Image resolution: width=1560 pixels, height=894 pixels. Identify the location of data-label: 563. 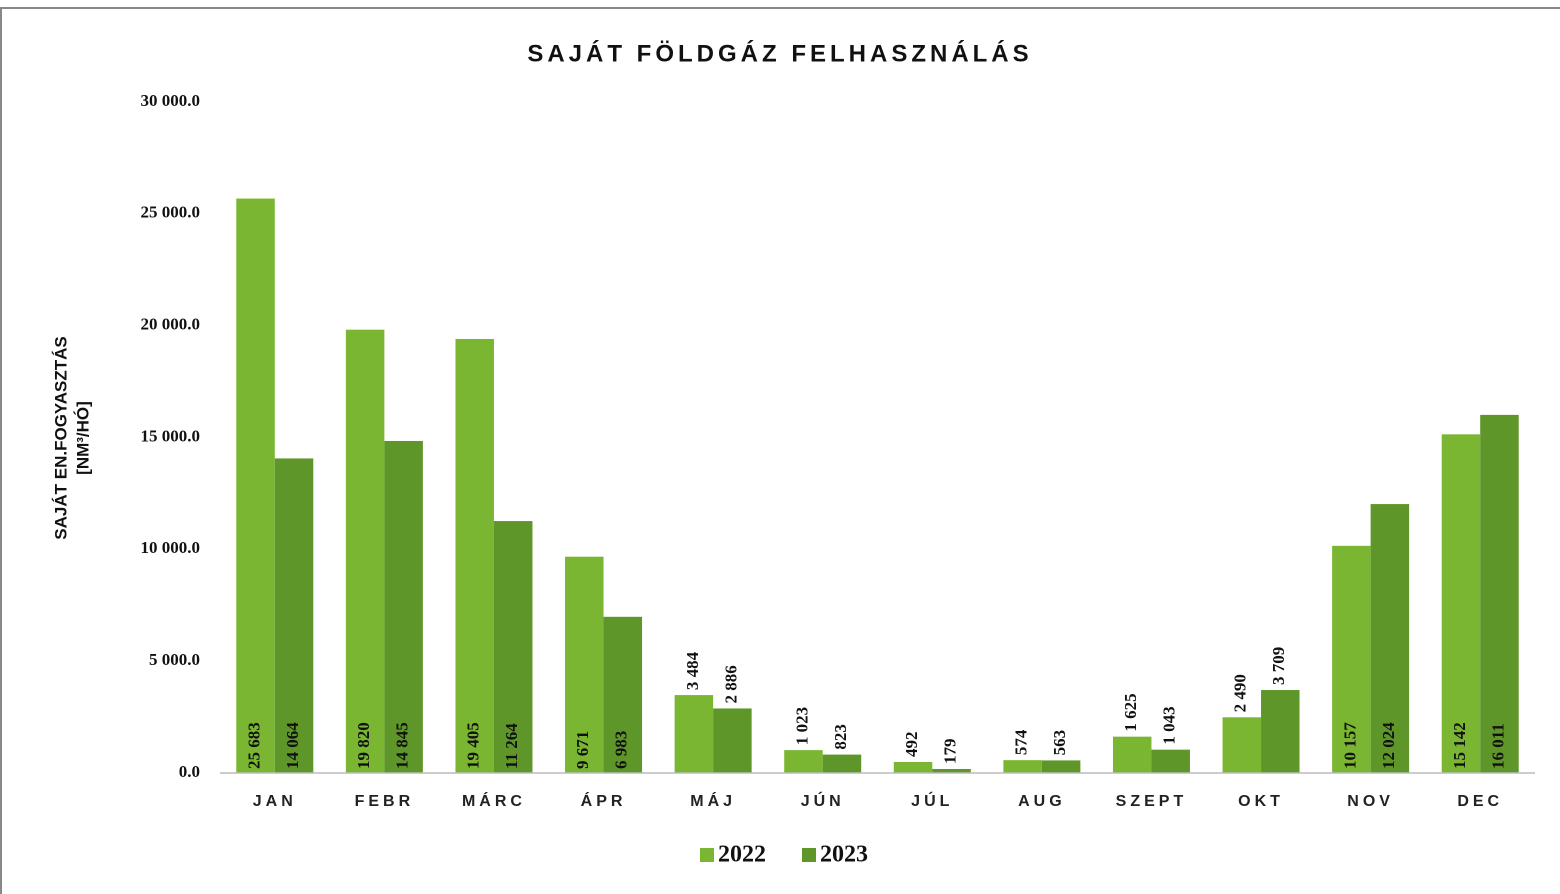
(1059, 743).